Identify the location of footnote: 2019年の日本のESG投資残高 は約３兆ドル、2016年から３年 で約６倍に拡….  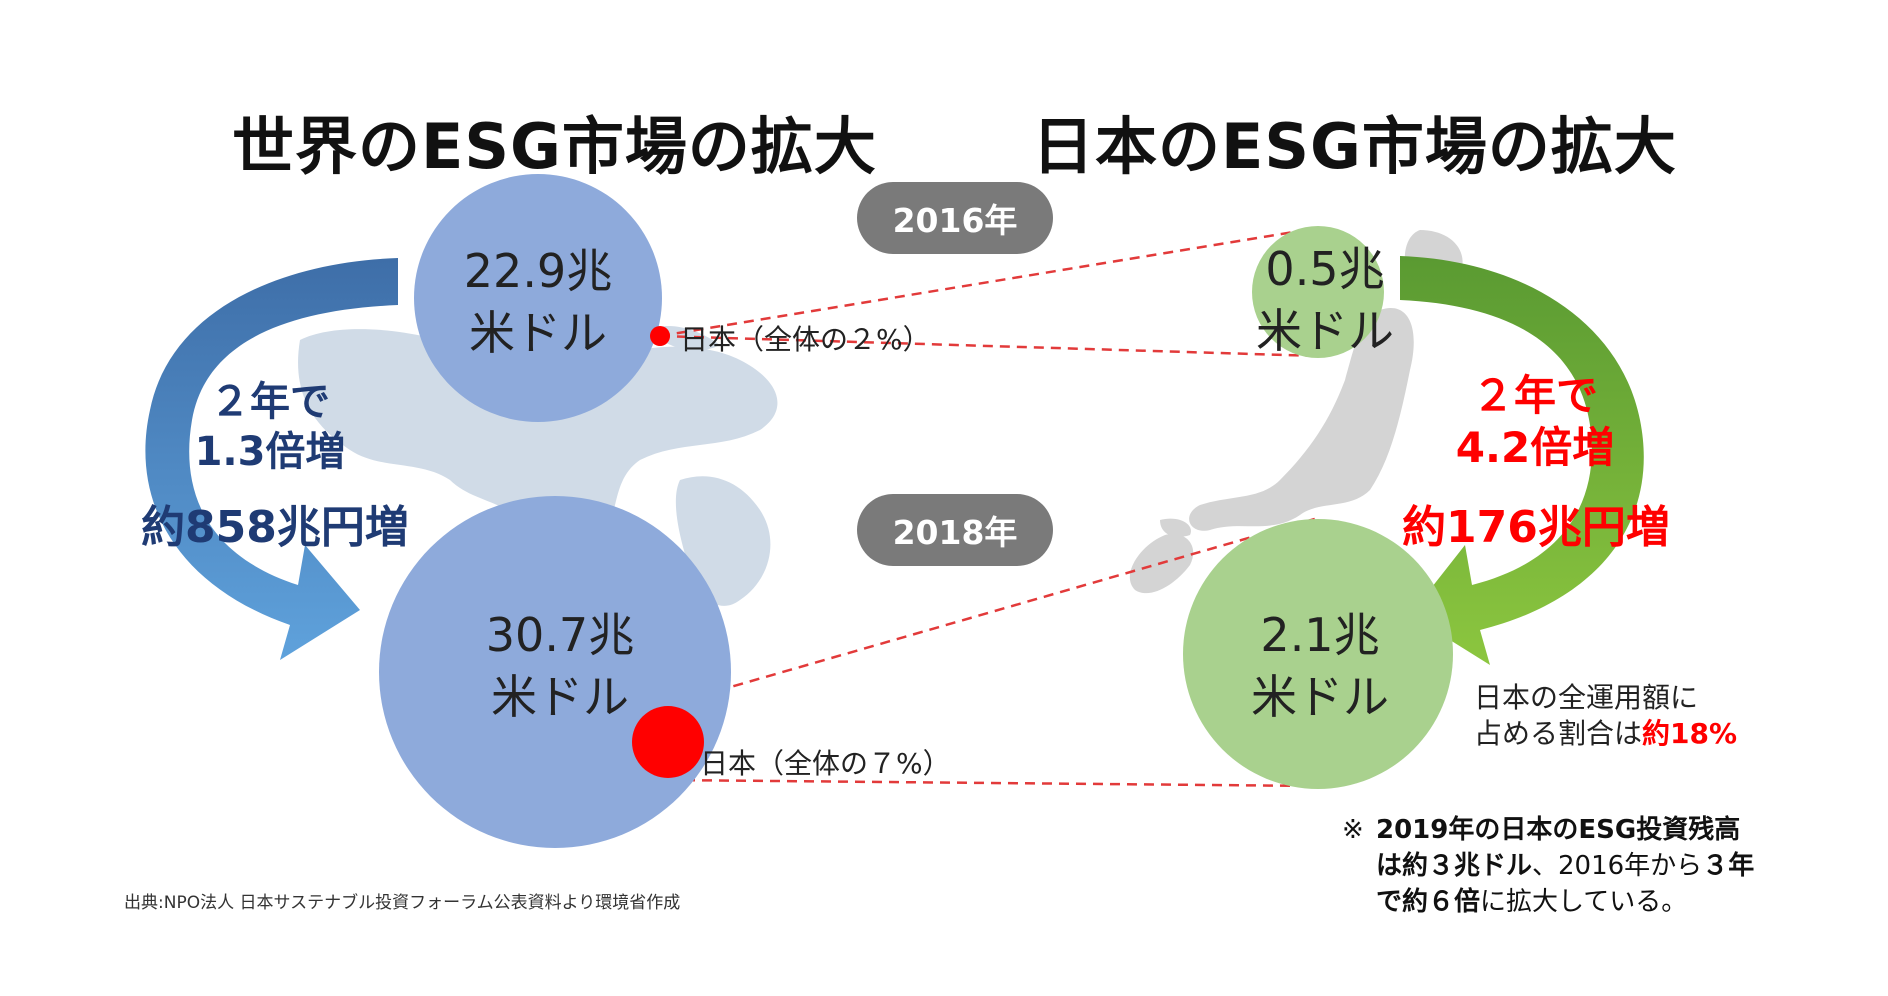
(1565, 866).